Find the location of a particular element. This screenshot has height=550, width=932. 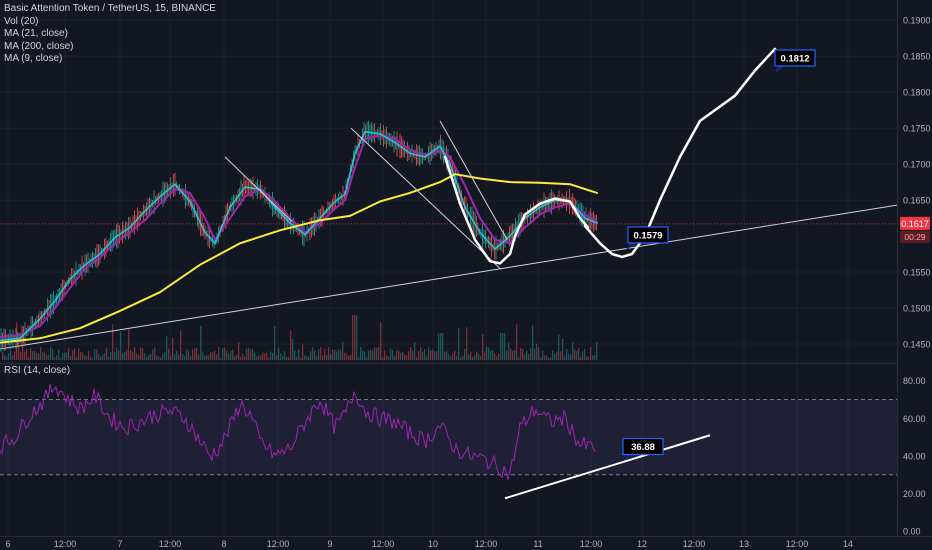

drawn-line is located at coordinates (258, 189).